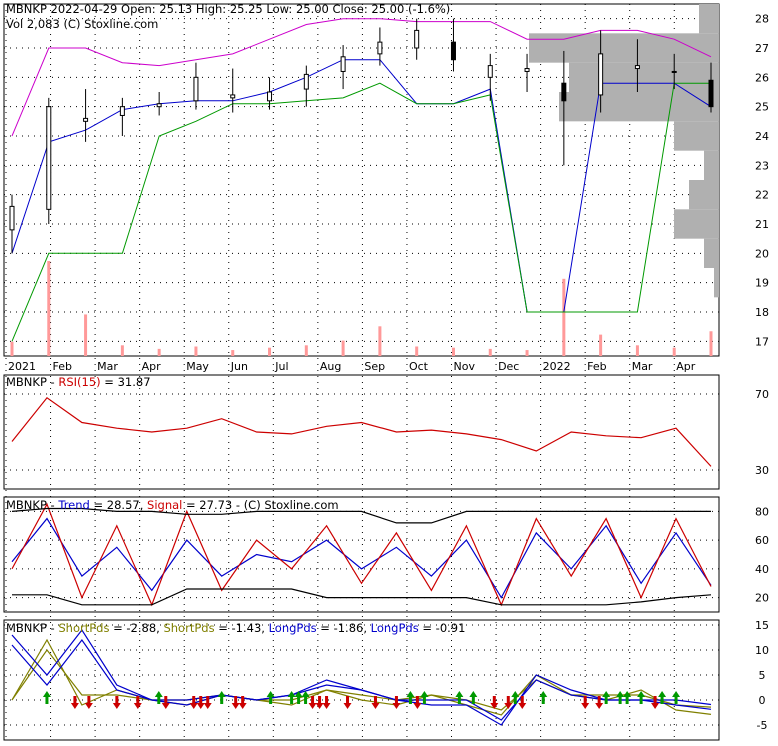  Describe the element at coordinates (762, 253) in the screenshot. I see `price-tick-label: 20` at that location.